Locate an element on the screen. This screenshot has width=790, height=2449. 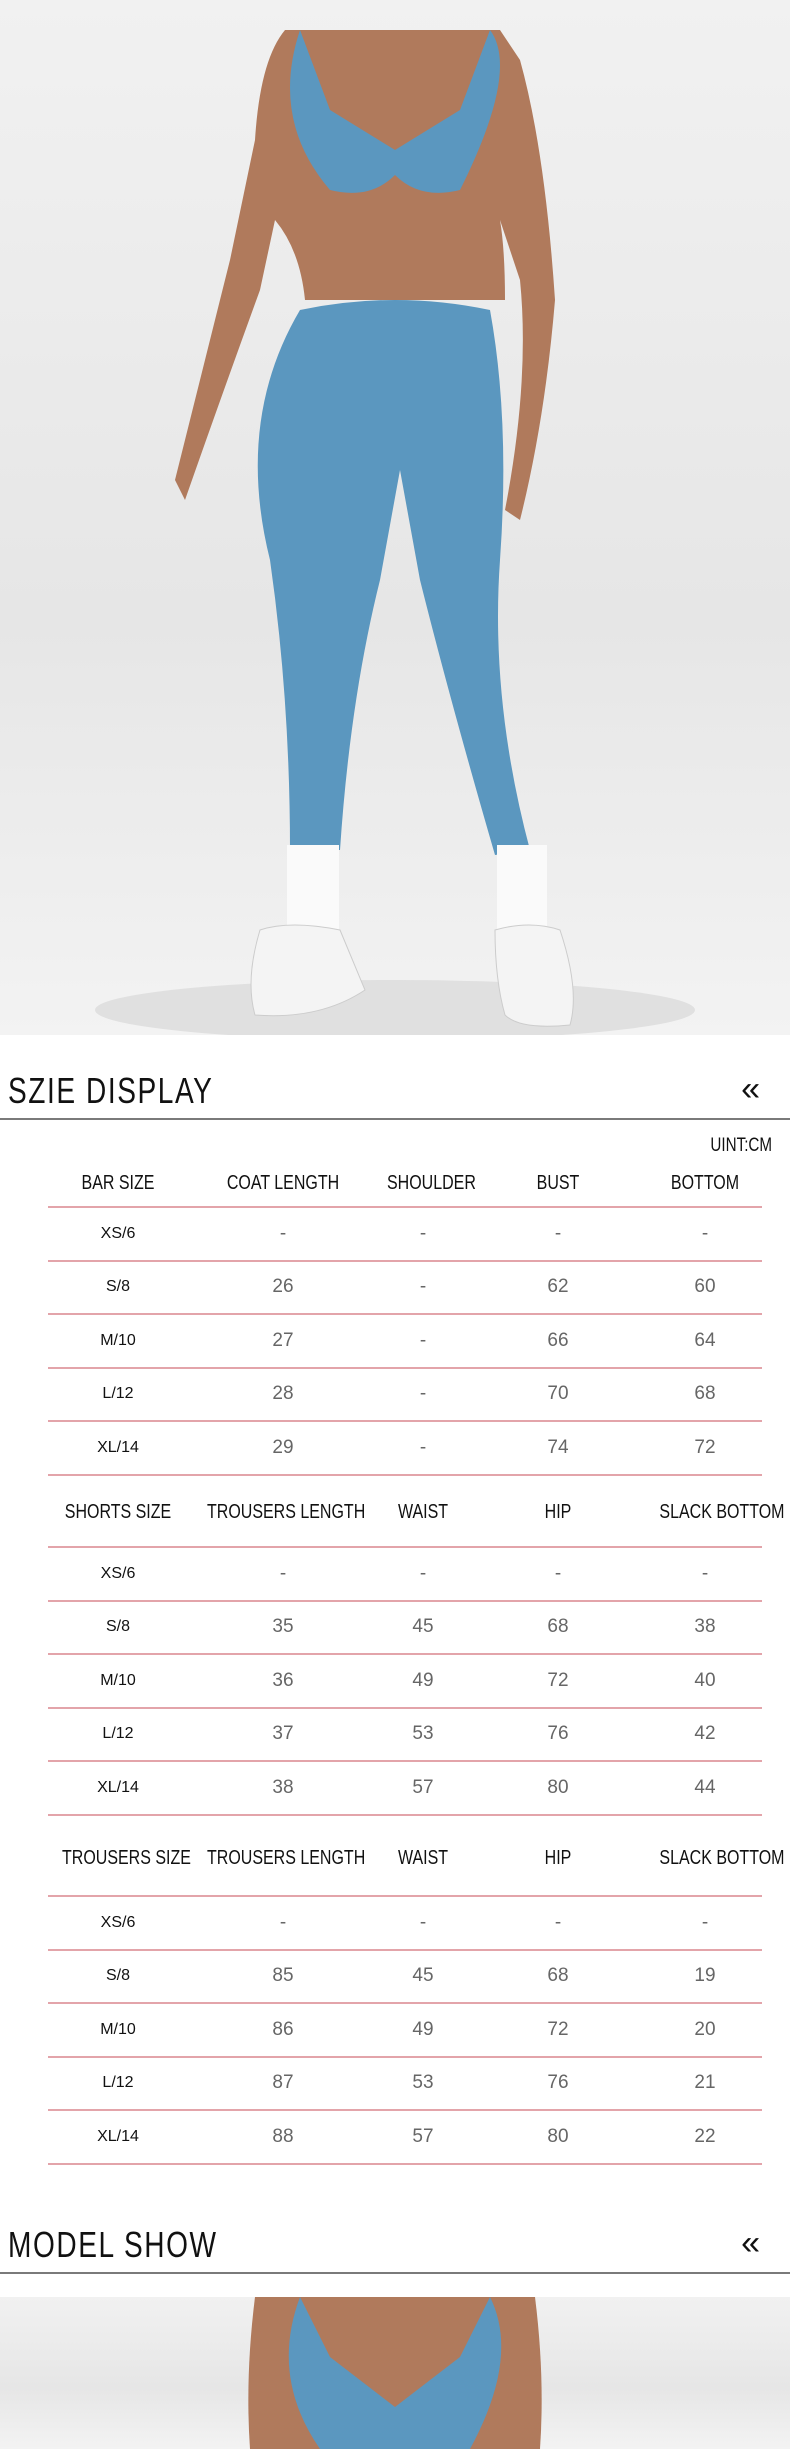
column-header: COAT LENGTH is located at coordinates (283, 1182).